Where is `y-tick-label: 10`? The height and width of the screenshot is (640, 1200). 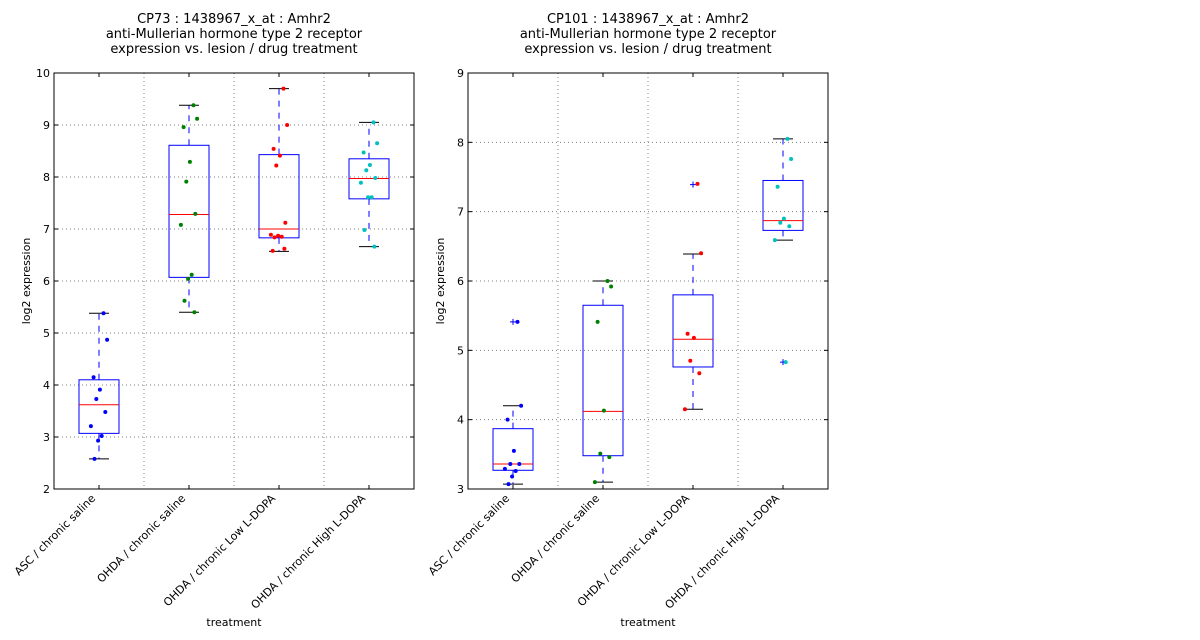 y-tick-label: 10 is located at coordinates (43, 73).